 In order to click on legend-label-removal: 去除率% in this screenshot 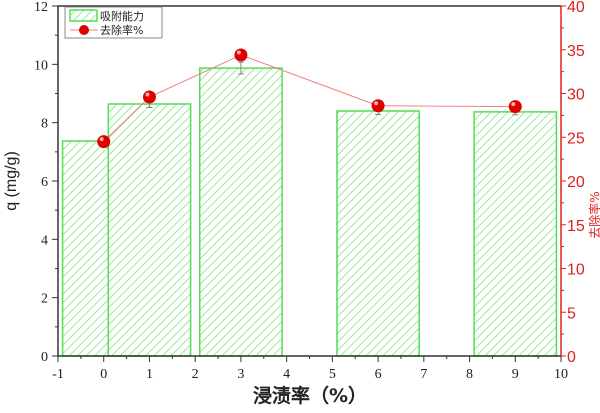, I will do `click(121, 30)`.